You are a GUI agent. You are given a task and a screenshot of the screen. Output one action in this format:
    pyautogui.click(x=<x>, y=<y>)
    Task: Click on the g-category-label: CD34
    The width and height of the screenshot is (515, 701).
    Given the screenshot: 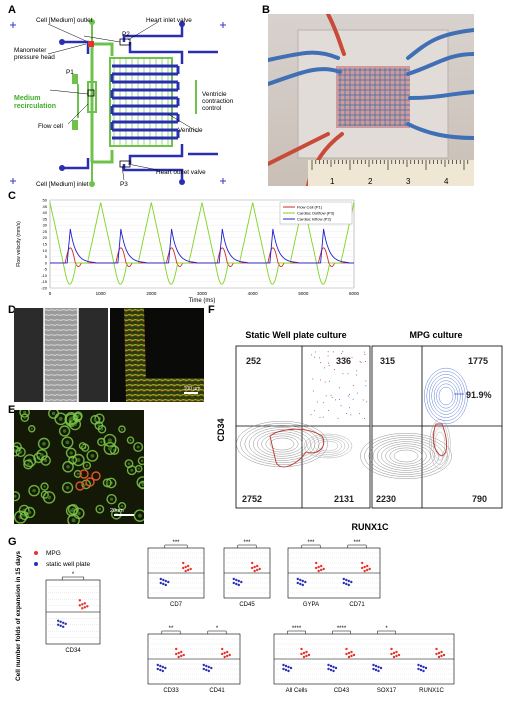 What is the action you would take?
    pyautogui.click(x=73, y=651)
    